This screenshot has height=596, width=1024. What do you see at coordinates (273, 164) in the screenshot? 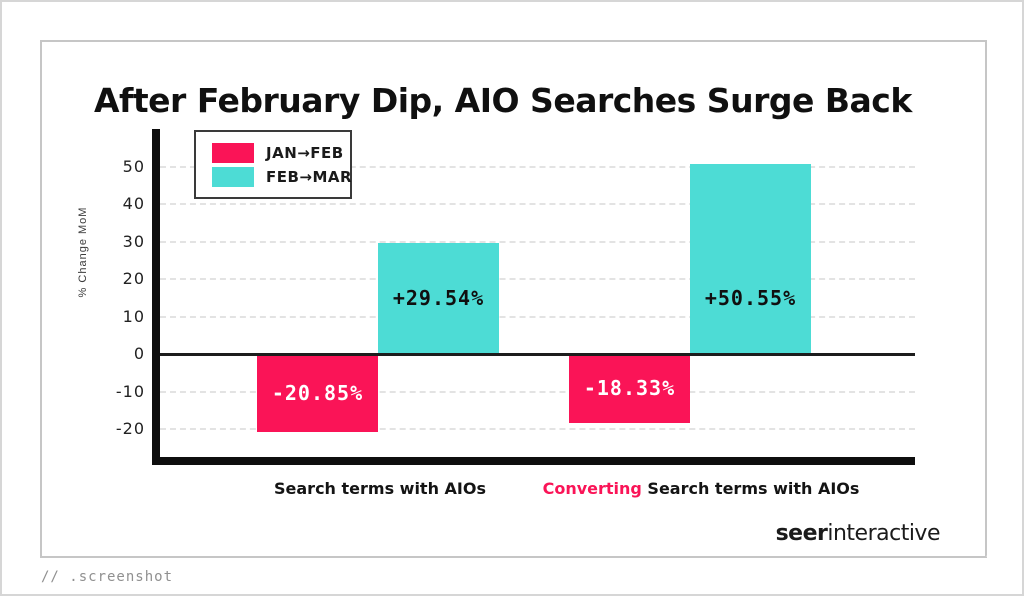
I see `chart-legend: JAN→FEB FEB→MAR` at bounding box center [273, 164].